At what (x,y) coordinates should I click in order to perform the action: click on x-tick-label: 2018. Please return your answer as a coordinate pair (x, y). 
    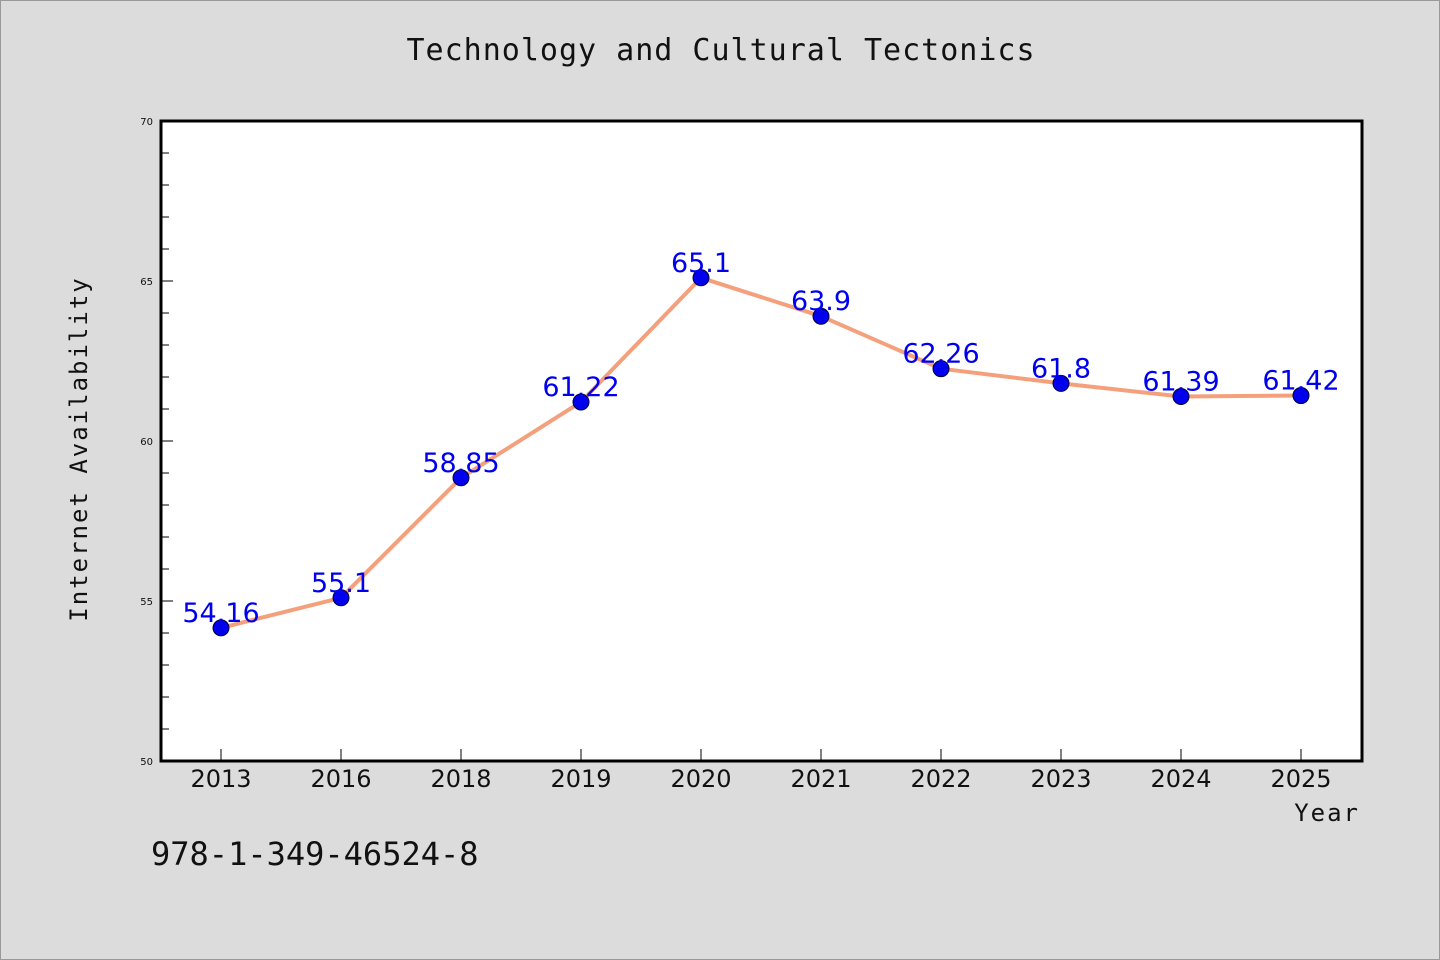
    Looking at the image, I should click on (460, 779).